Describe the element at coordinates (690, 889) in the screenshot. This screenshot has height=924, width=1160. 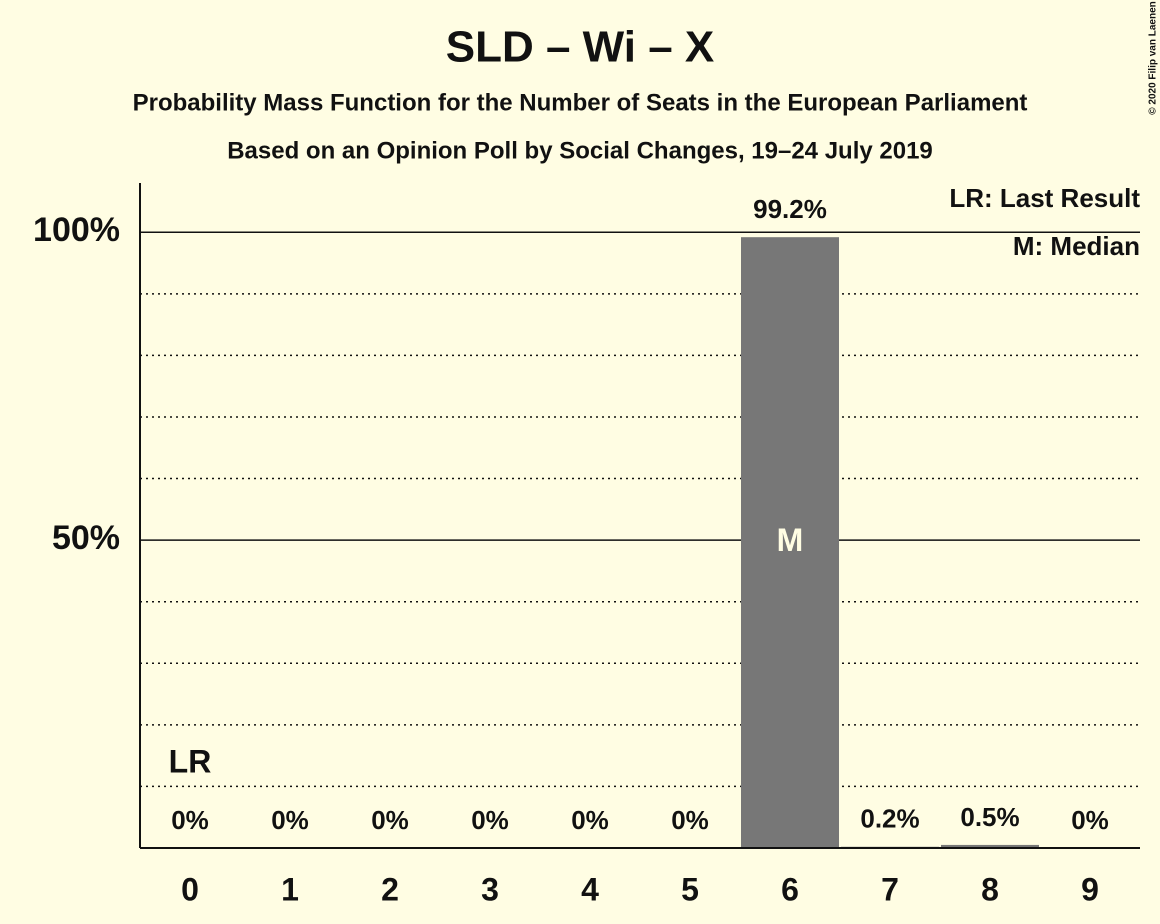
I see `x-tick-label: 5` at that location.